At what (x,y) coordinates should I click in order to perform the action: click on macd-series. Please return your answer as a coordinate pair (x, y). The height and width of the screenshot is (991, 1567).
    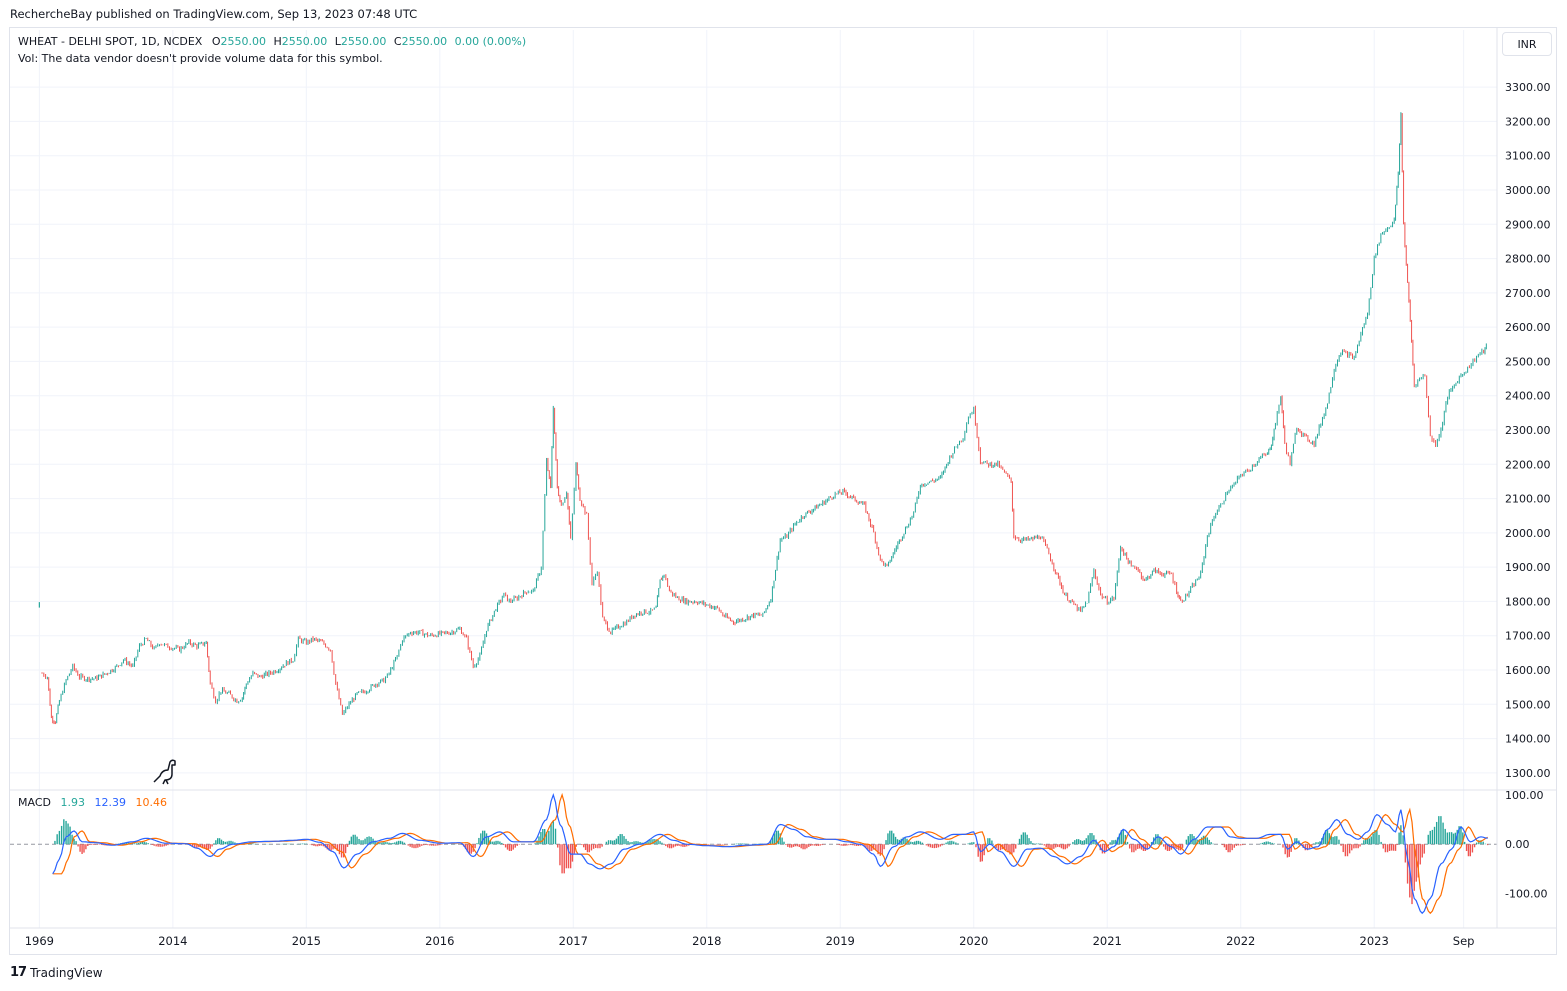
    Looking at the image, I should click on (753, 853).